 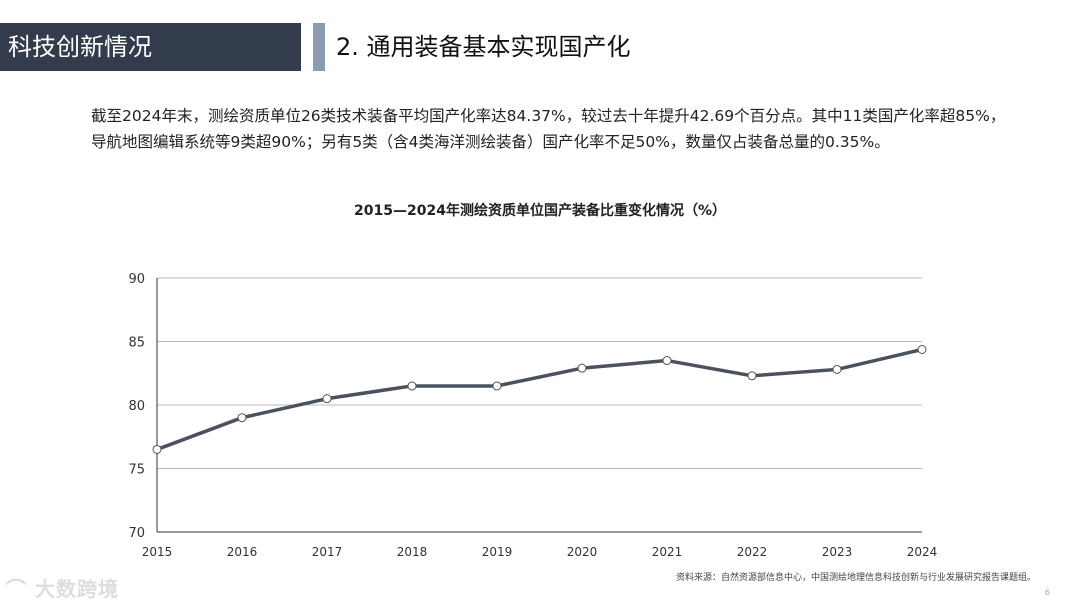 I want to click on x-tick-label: 2019, so click(x=497, y=552).